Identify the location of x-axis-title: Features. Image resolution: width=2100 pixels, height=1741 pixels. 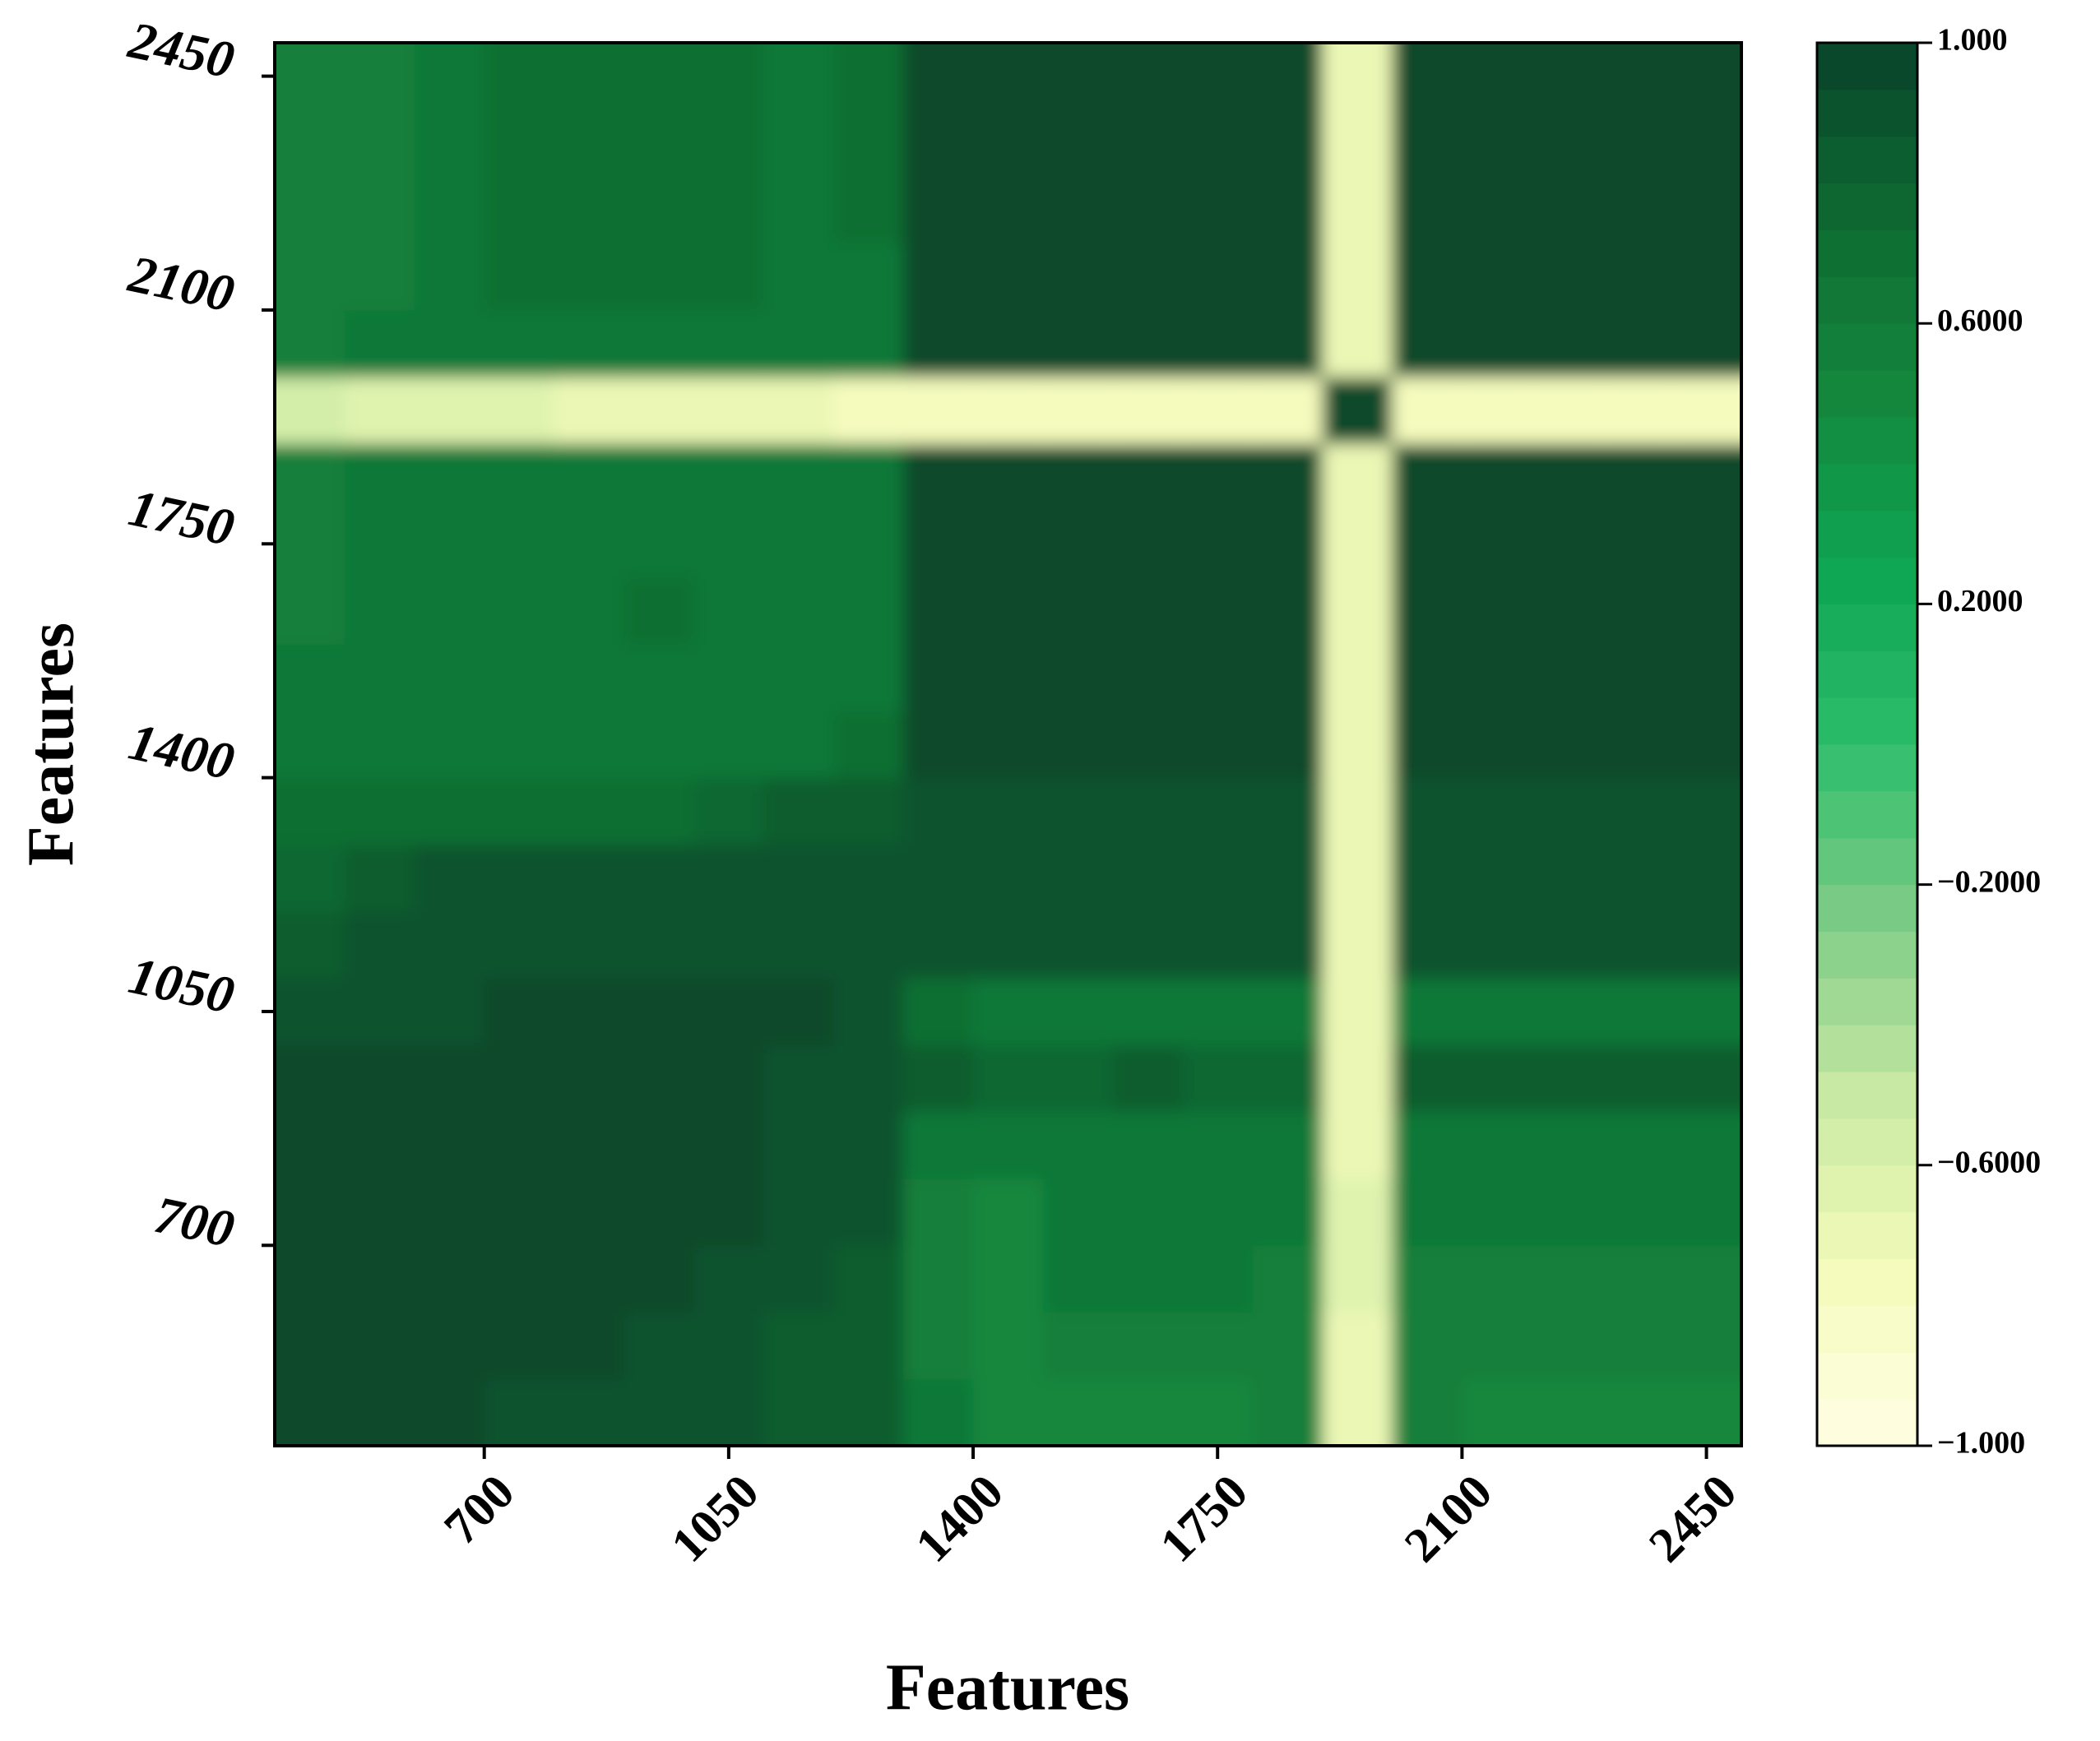
(1007, 1688).